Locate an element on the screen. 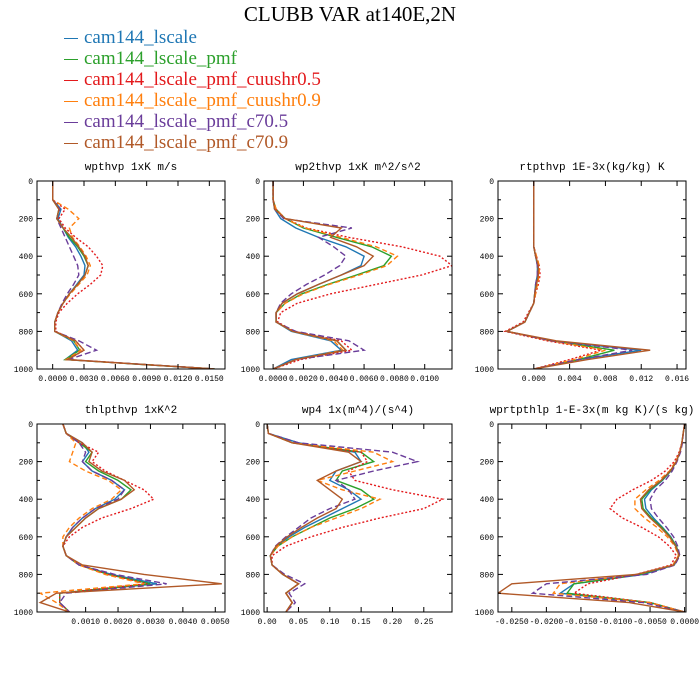 The width and height of the screenshot is (700, 700). x-tick-label: 0.10 is located at coordinates (329, 622).